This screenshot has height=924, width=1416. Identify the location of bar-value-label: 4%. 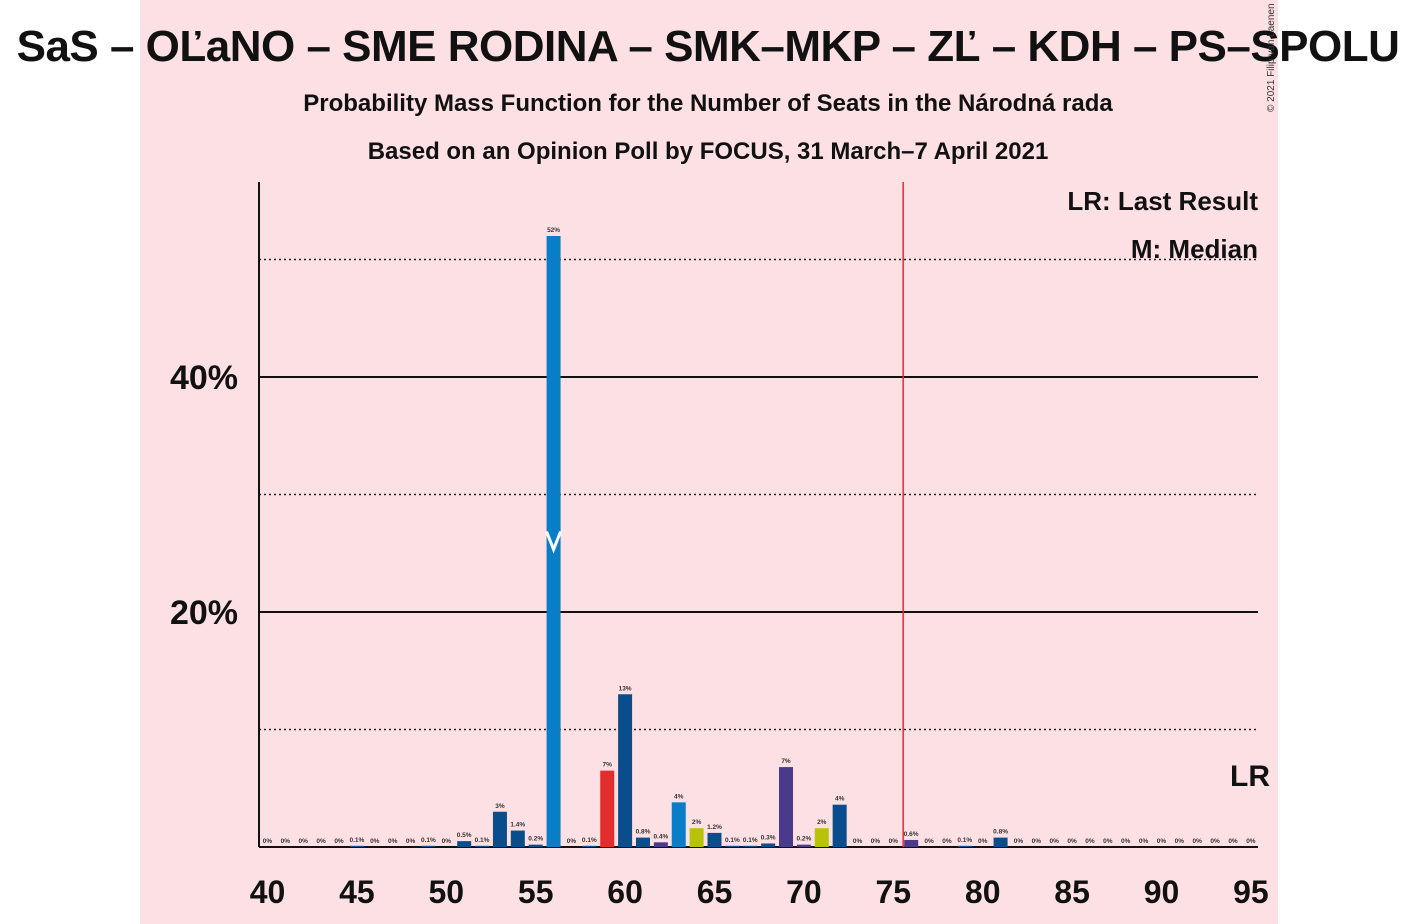
(840, 799).